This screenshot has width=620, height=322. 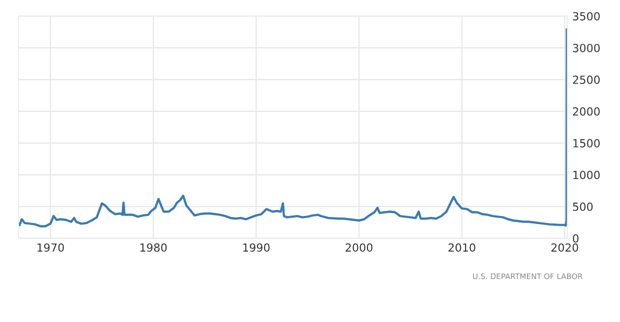 I want to click on y-tick-label: 3000, so click(x=586, y=48).